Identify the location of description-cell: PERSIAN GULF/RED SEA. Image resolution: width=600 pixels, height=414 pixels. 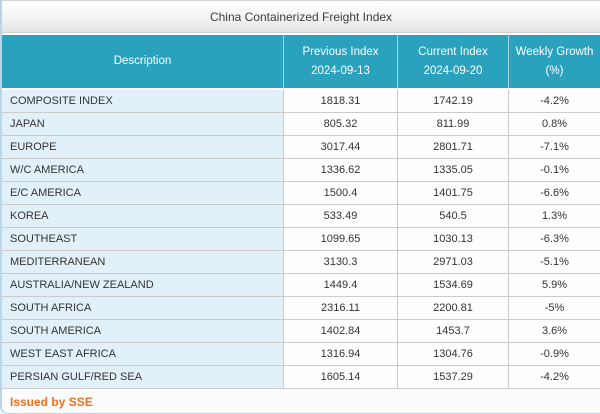
(142, 377).